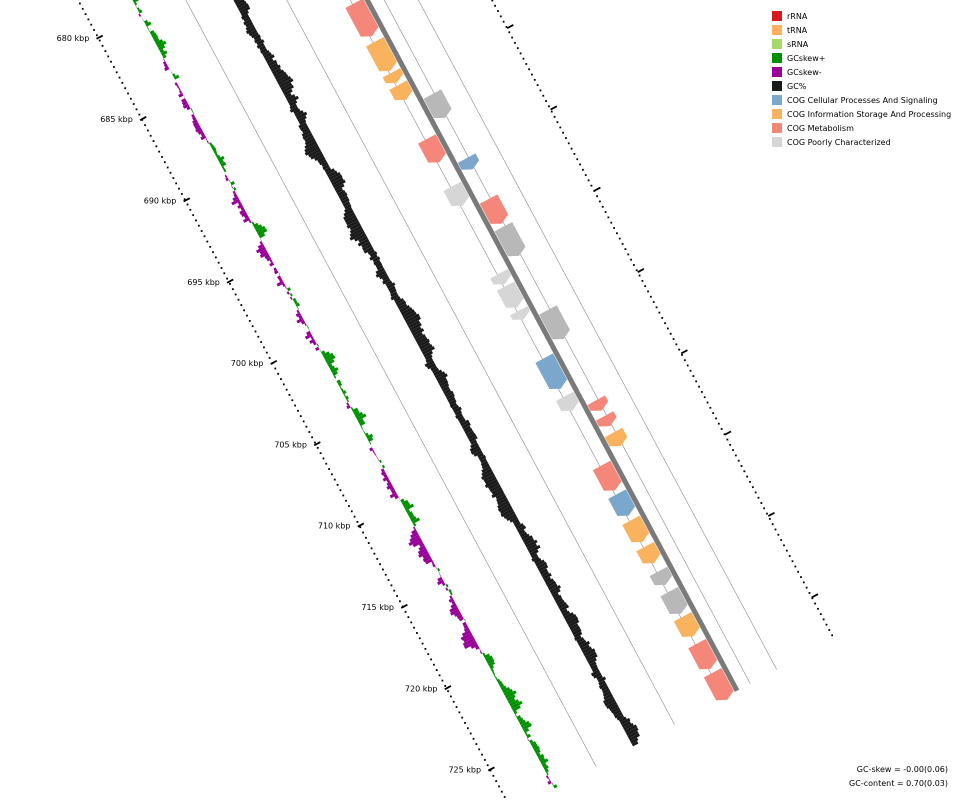 The width and height of the screenshot is (960, 800). What do you see at coordinates (861, 100) in the screenshot?
I see `legend-item-cog-cellular: COG Cellular Processes And Signaling` at bounding box center [861, 100].